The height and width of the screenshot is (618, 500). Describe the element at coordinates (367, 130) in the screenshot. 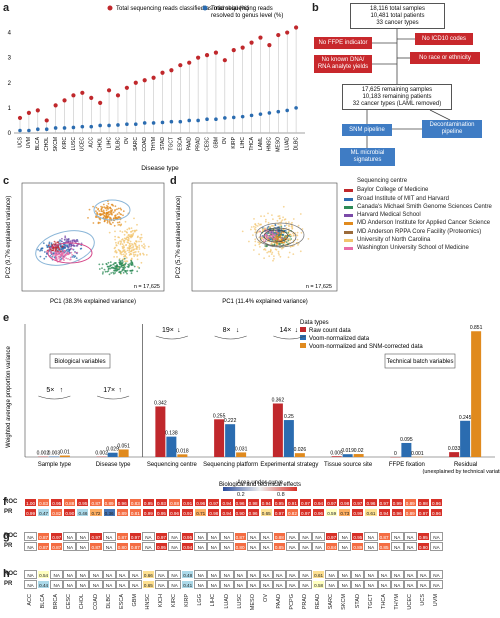

I see `flow-snm-pipeline: SNM pipeline` at that location.